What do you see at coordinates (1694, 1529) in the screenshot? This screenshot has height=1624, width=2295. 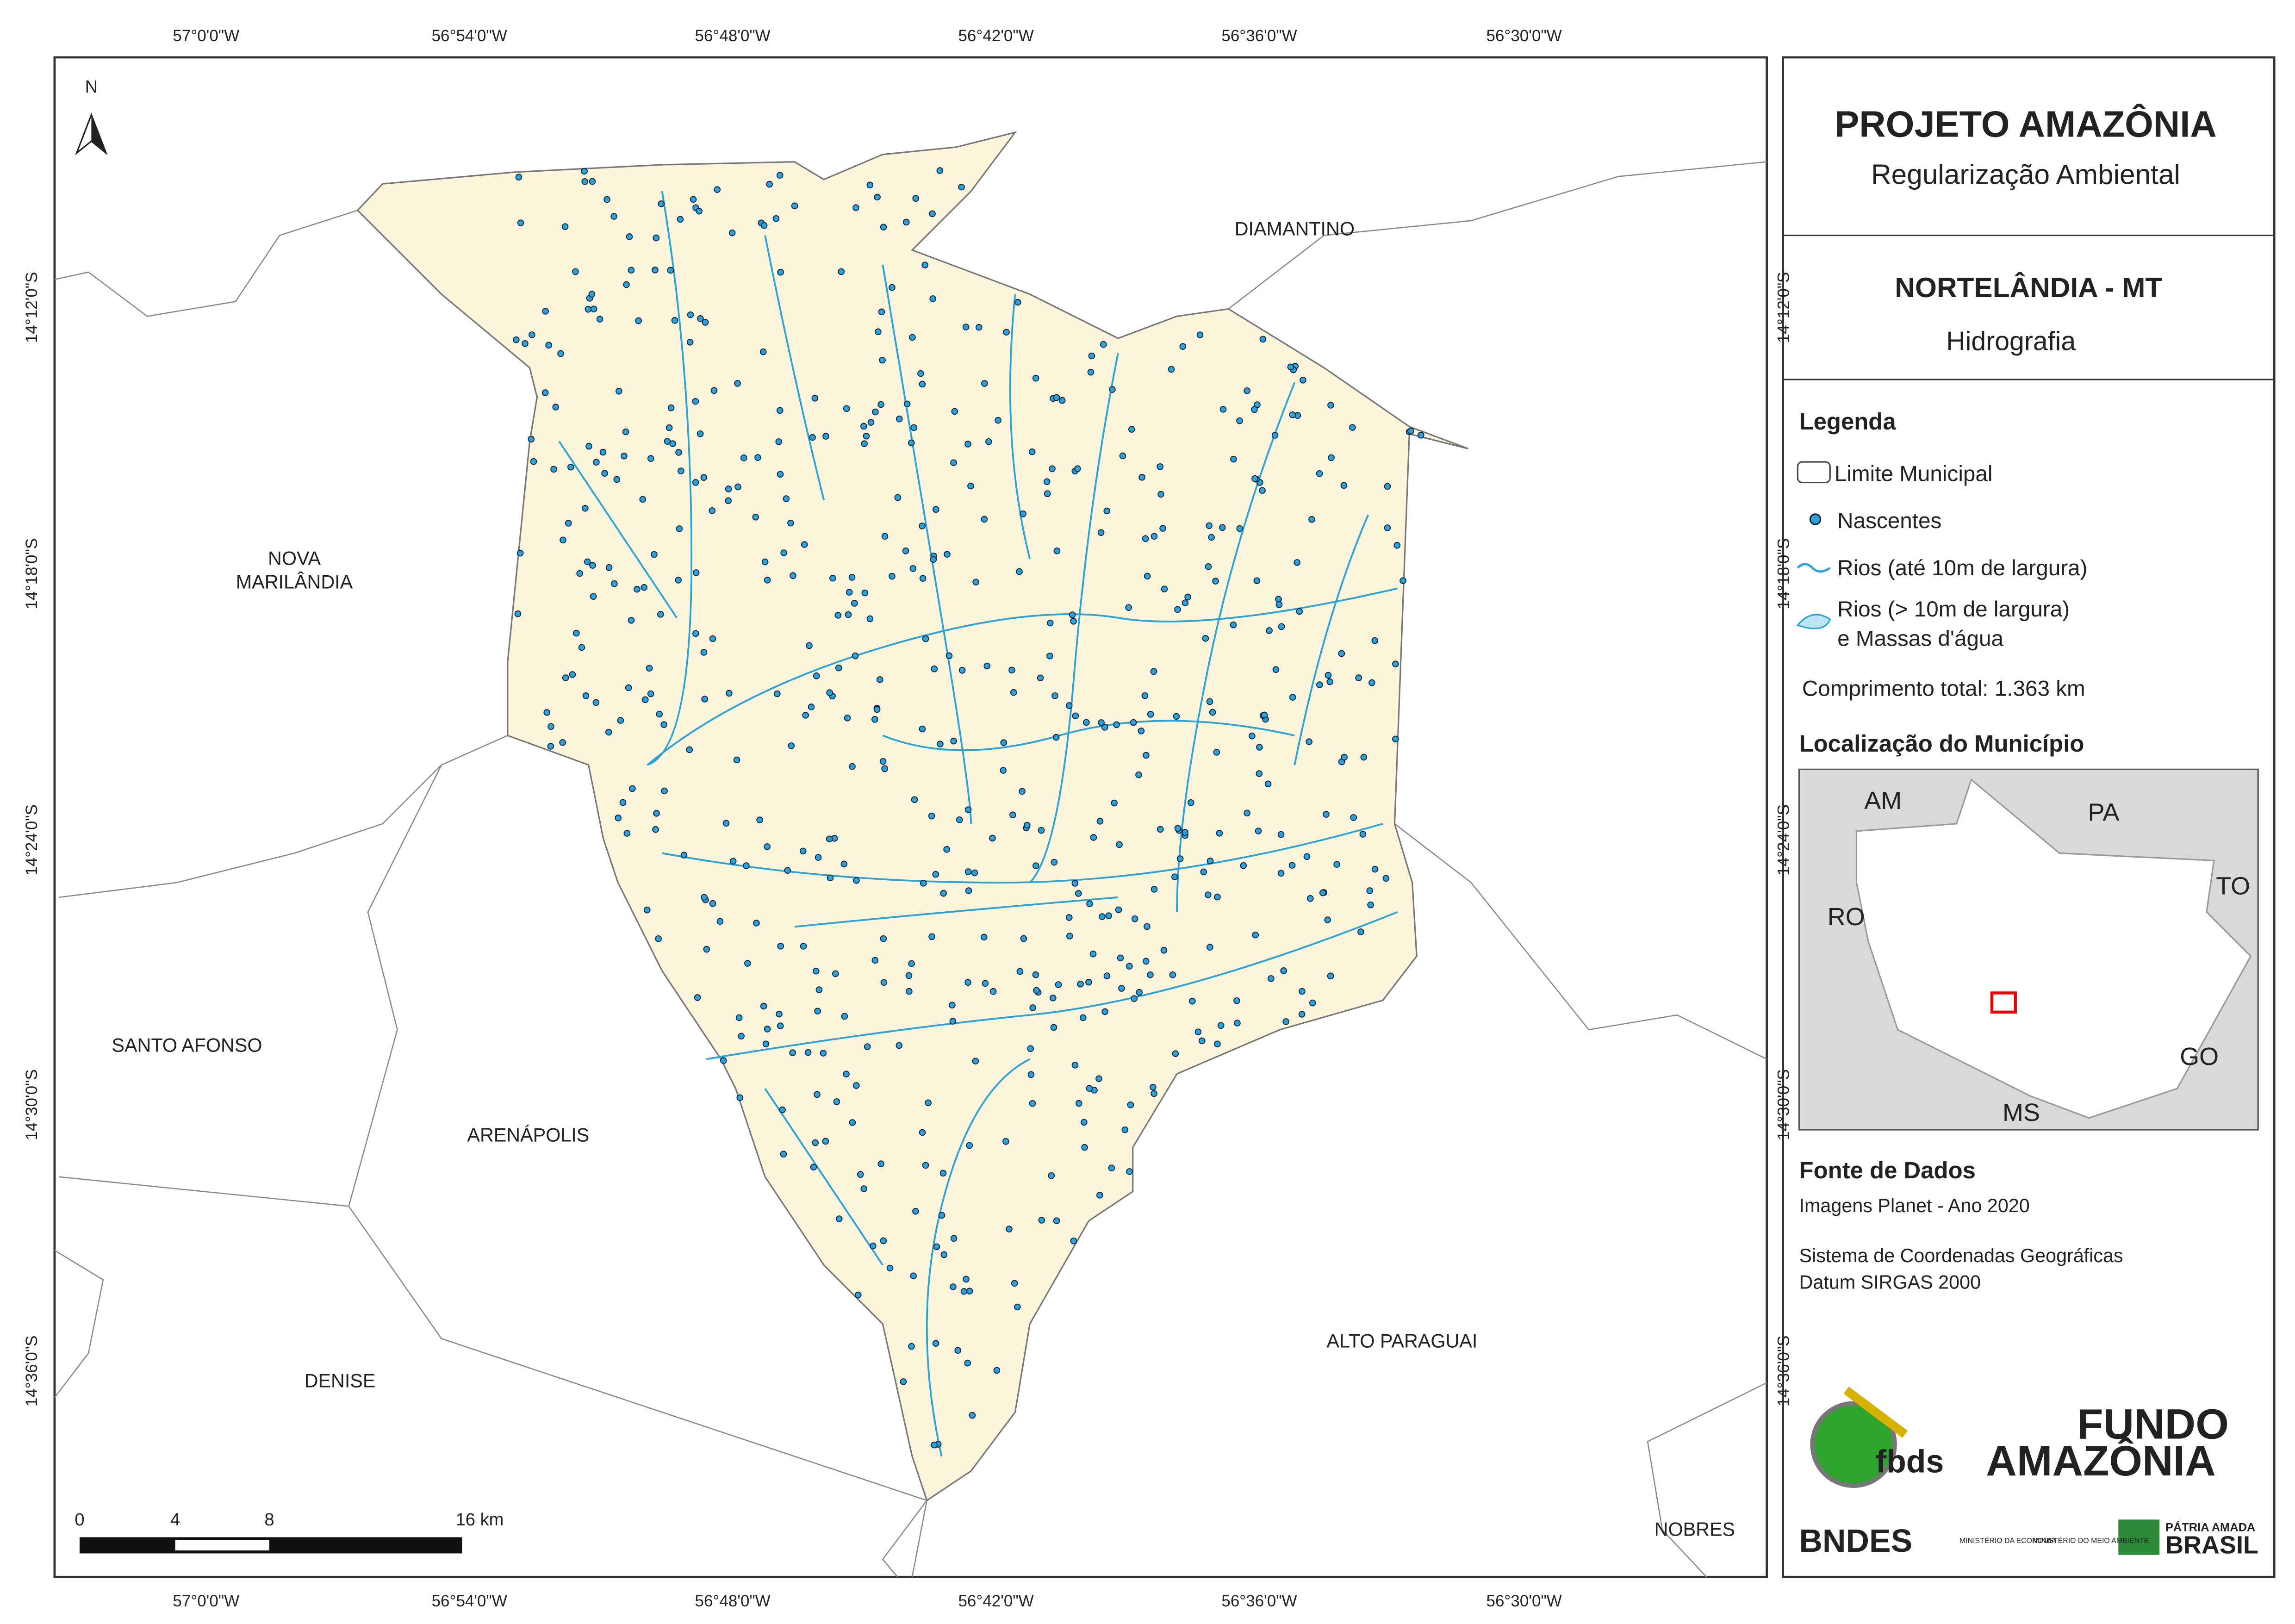 I see `neighbor-label: NOBRES` at bounding box center [1694, 1529].